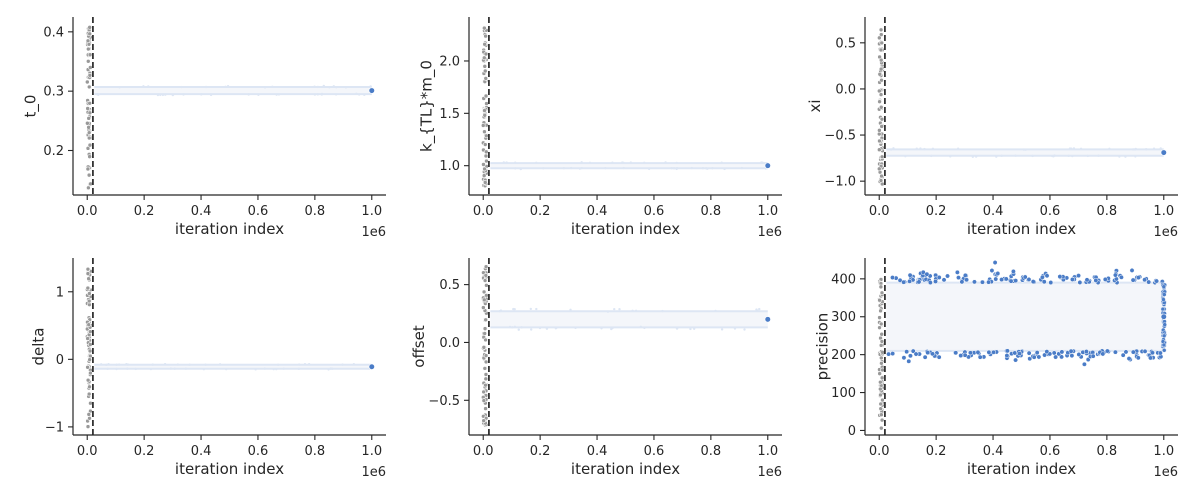 This screenshot has height=500, width=1200. I want to click on x-axis-label: iteration index, so click(229, 229).